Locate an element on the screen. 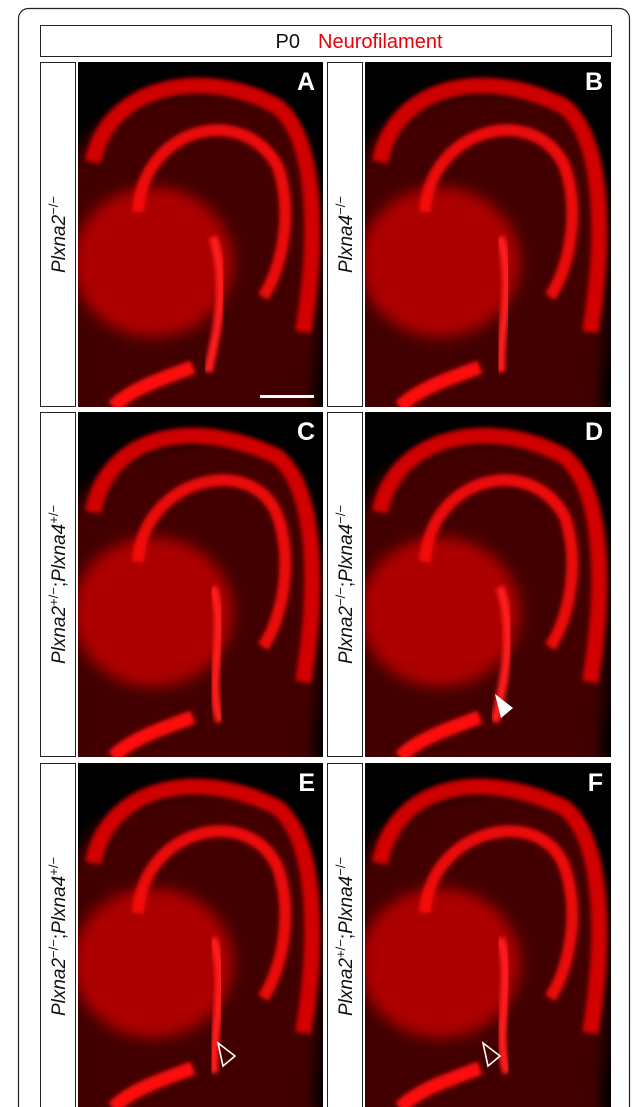  genotype-label: Plxna2−/−;Plxna4−/− is located at coordinates (345, 584).